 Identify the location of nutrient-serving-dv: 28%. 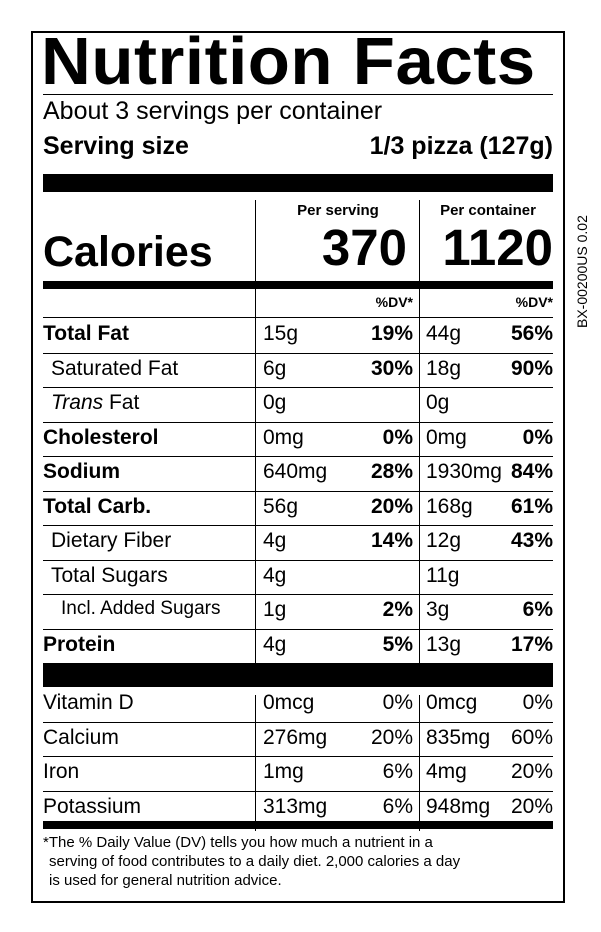
(391, 471).